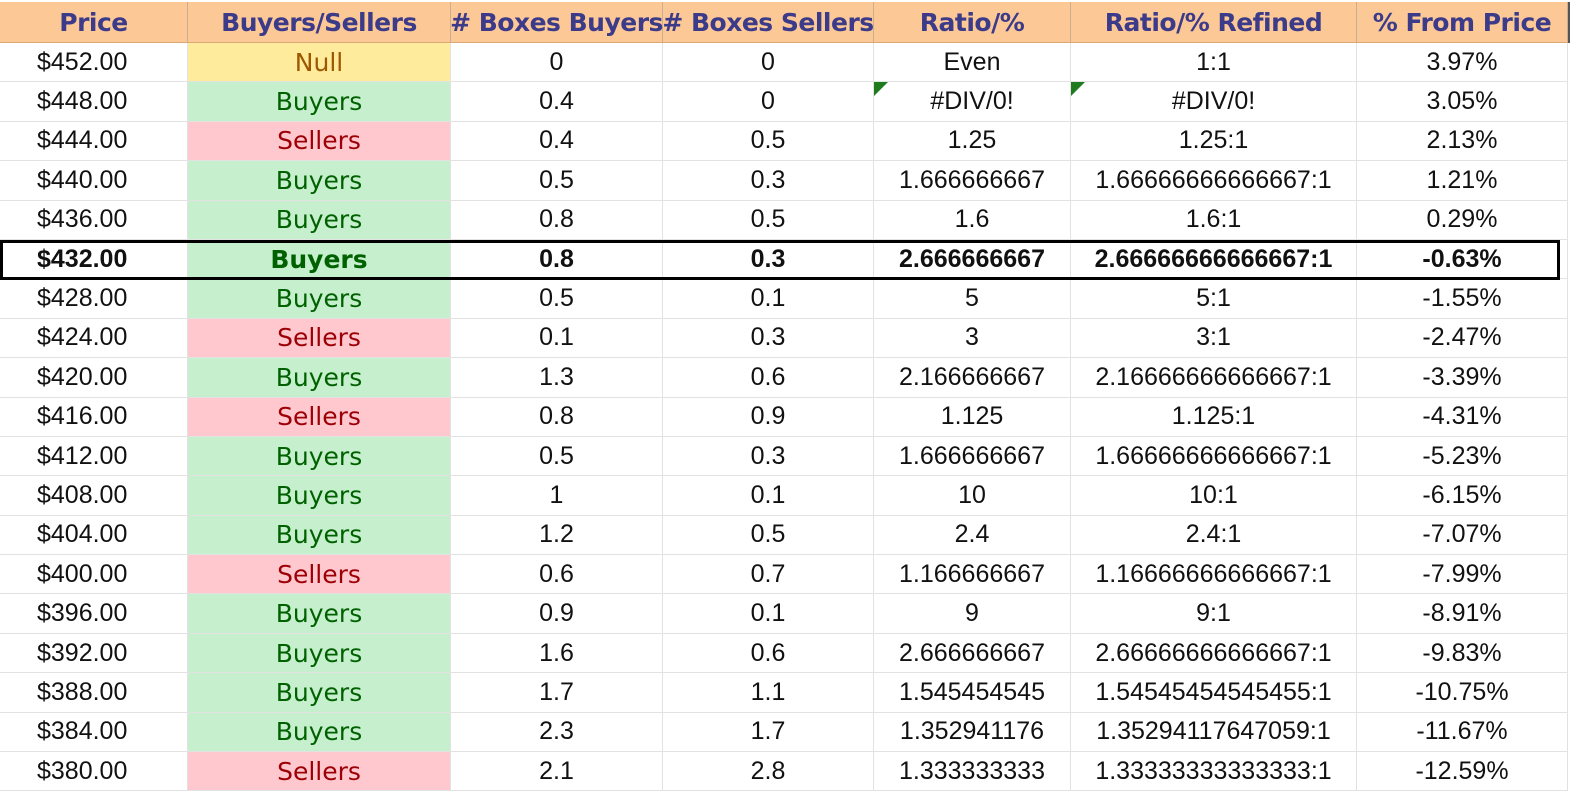 The width and height of the screenshot is (1592, 804). What do you see at coordinates (768, 771) in the screenshot?
I see `boxes-sellers-cell: 2.8` at bounding box center [768, 771].